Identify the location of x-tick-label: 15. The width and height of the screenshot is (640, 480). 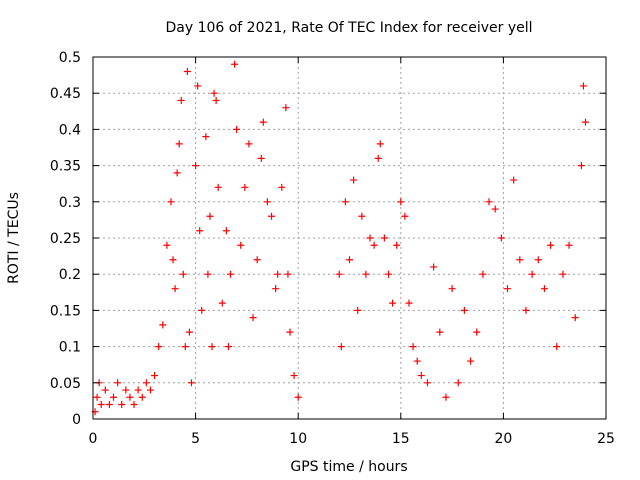
(401, 439).